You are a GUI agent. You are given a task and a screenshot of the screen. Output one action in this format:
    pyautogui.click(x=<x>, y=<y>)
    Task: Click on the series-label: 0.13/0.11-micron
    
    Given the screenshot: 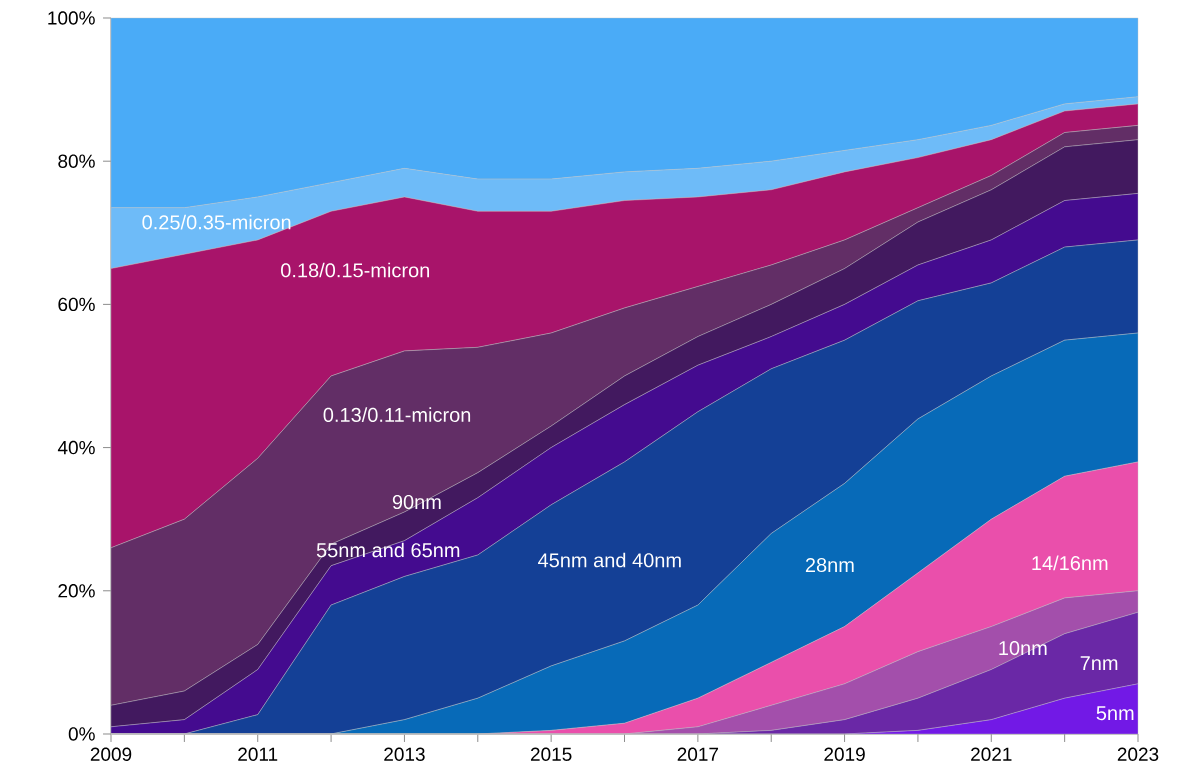 What is the action you would take?
    pyautogui.click(x=397, y=414)
    